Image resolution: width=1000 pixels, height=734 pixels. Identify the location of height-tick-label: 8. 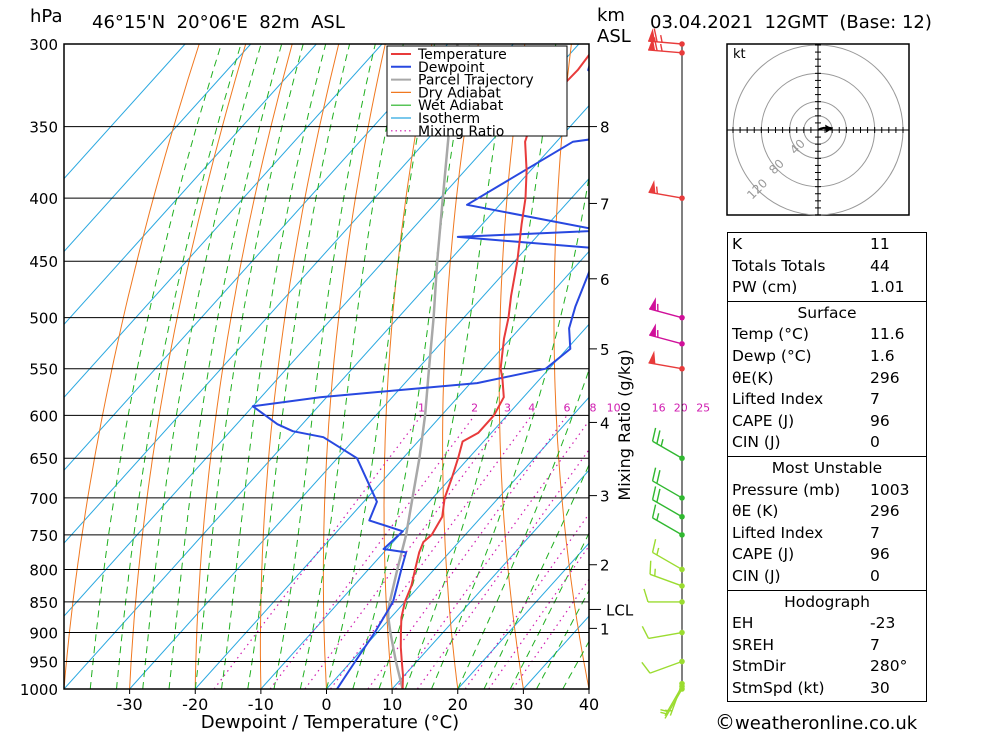
(605, 128).